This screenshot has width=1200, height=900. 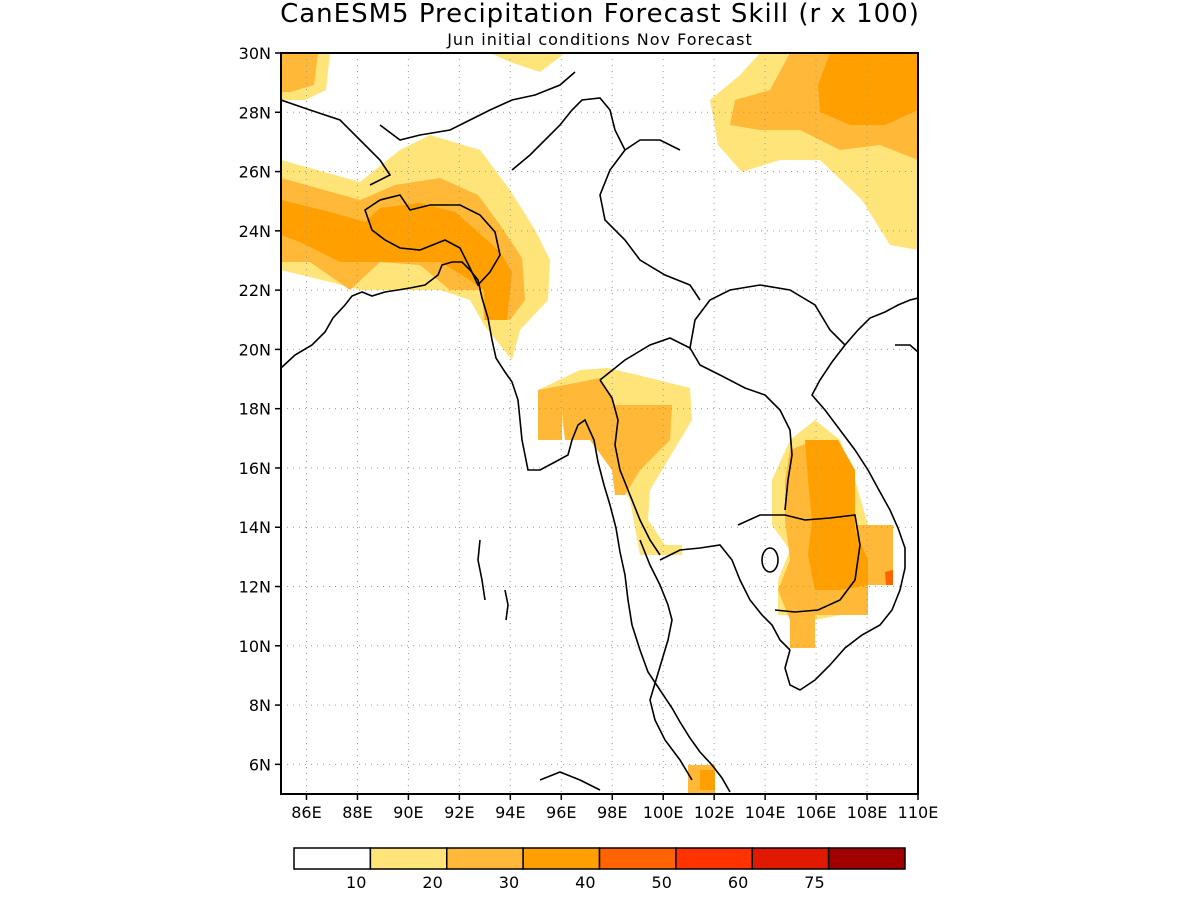 What do you see at coordinates (255, 231) in the screenshot?
I see `lat-tick-label: 24N` at bounding box center [255, 231].